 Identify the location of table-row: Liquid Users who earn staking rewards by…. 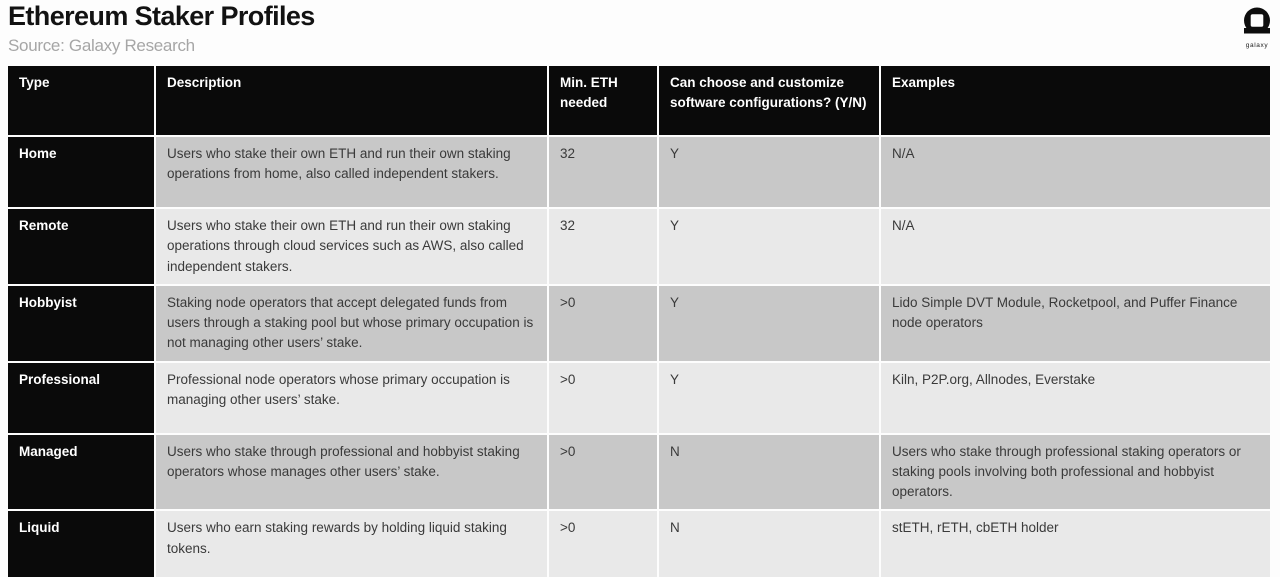
(639, 544).